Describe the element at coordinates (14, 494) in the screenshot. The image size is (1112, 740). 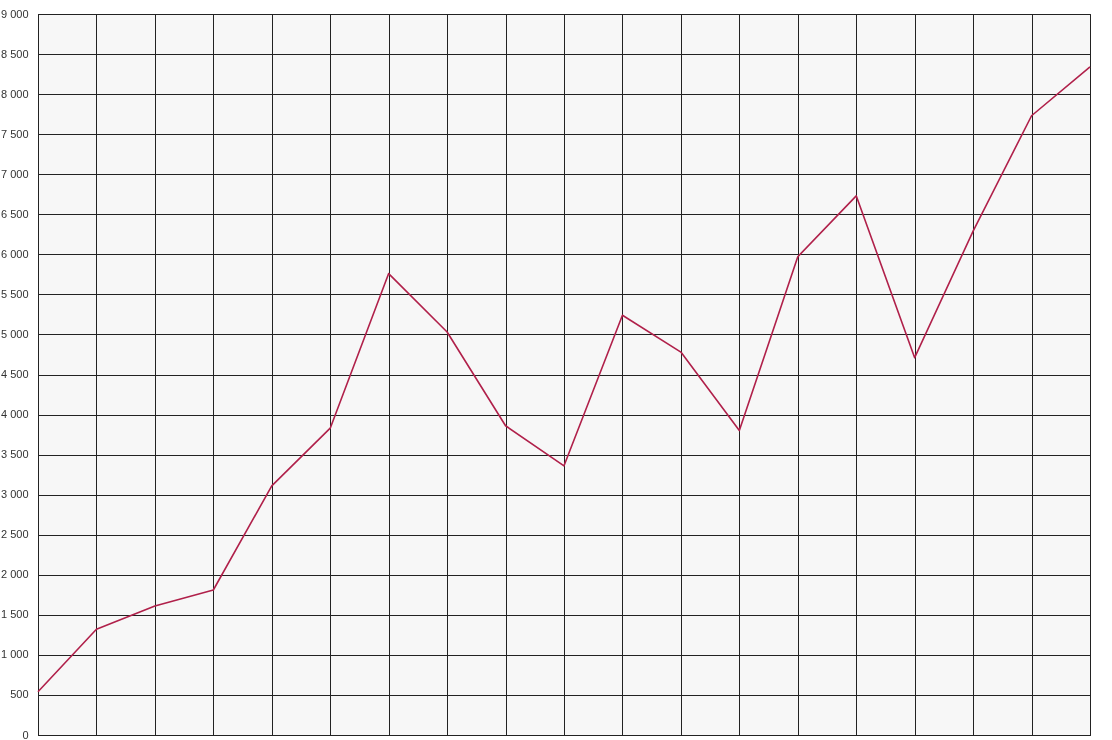
I see `y-tick-label: 3 000` at that location.